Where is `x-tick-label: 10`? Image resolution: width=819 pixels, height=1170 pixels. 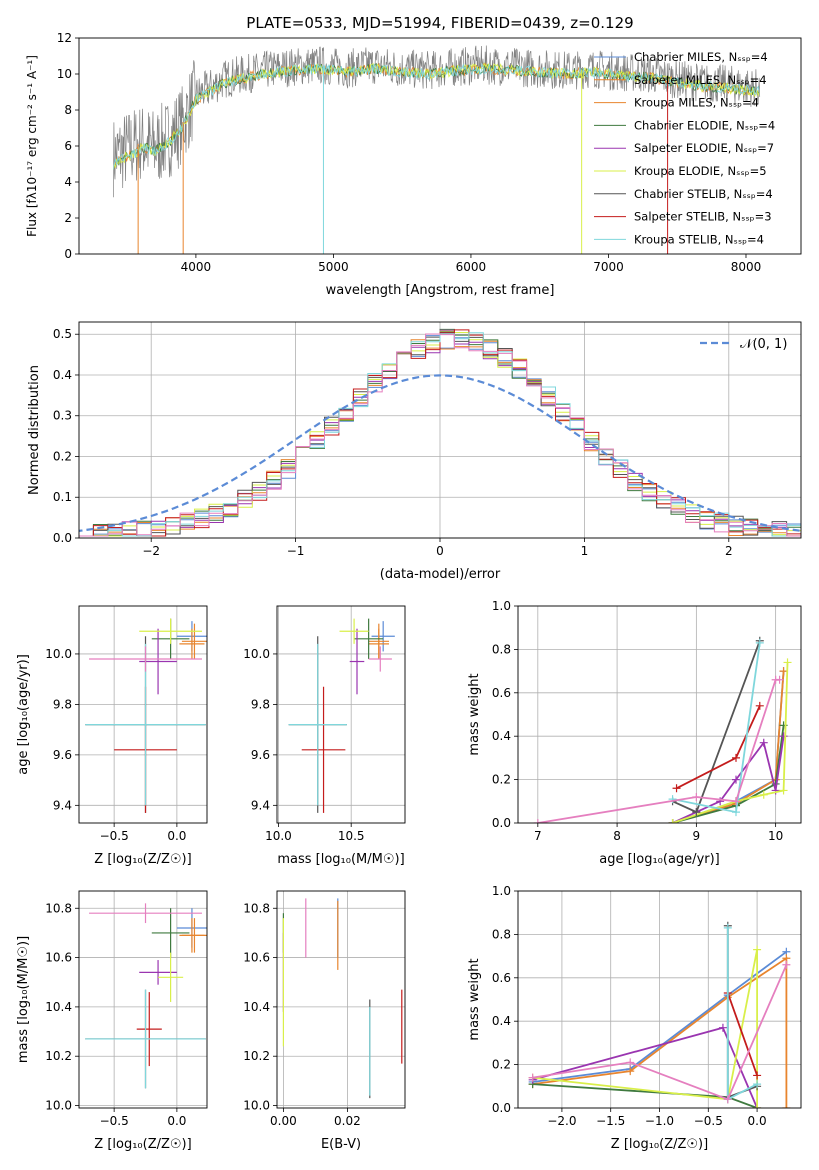 x-tick-label: 10 is located at coordinates (775, 836).